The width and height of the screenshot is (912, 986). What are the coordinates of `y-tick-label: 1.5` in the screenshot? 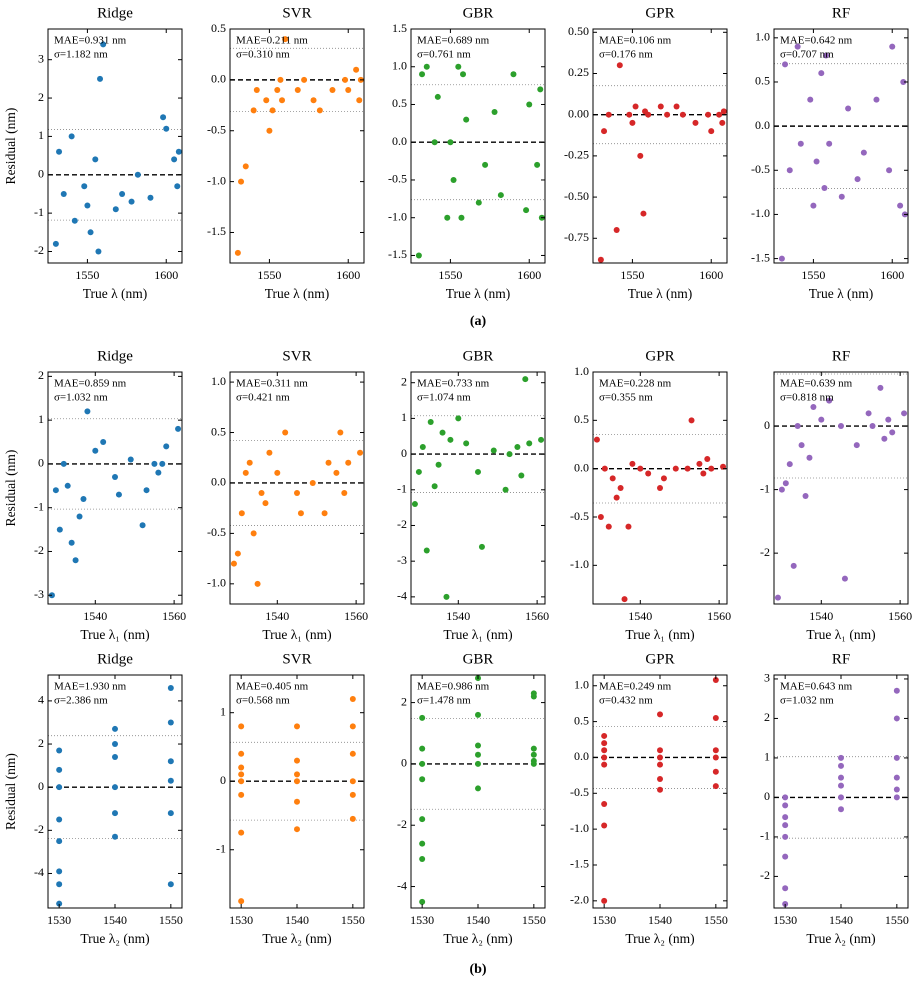 It's located at (399, 28).